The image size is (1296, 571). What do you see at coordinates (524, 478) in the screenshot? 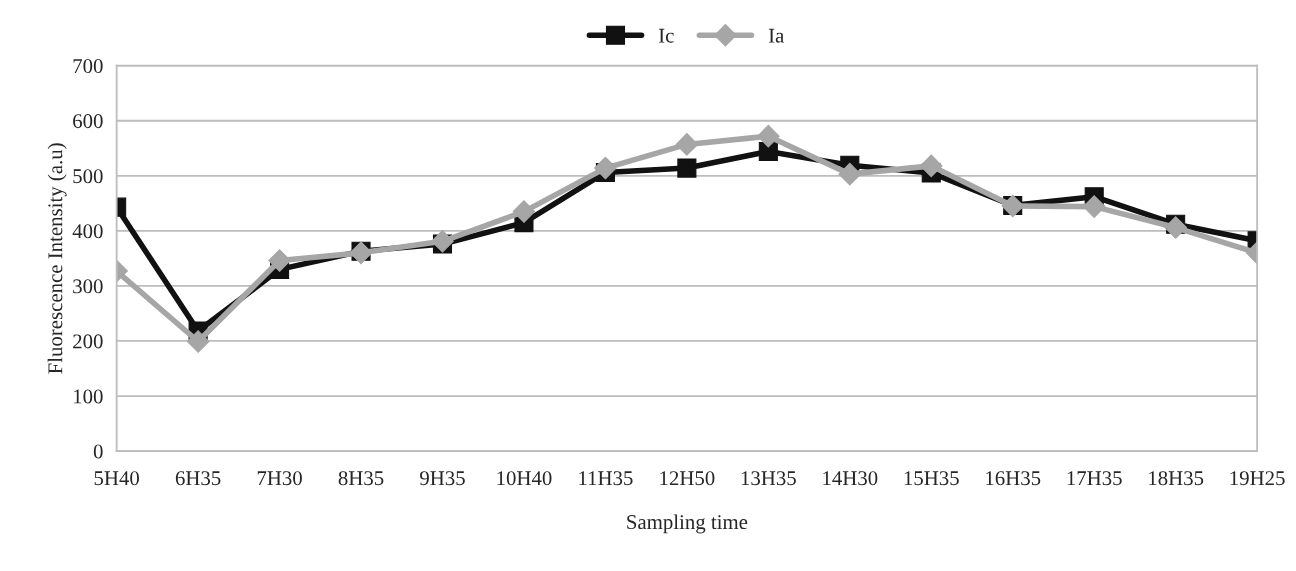
I see `x-tick-label: 10H40` at bounding box center [524, 478].